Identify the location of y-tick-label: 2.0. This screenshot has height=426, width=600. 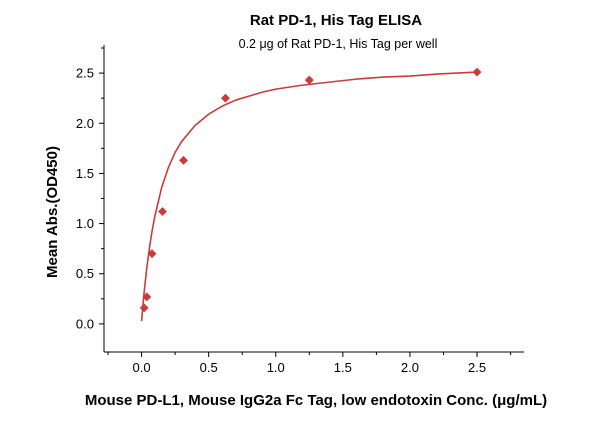
(85, 123).